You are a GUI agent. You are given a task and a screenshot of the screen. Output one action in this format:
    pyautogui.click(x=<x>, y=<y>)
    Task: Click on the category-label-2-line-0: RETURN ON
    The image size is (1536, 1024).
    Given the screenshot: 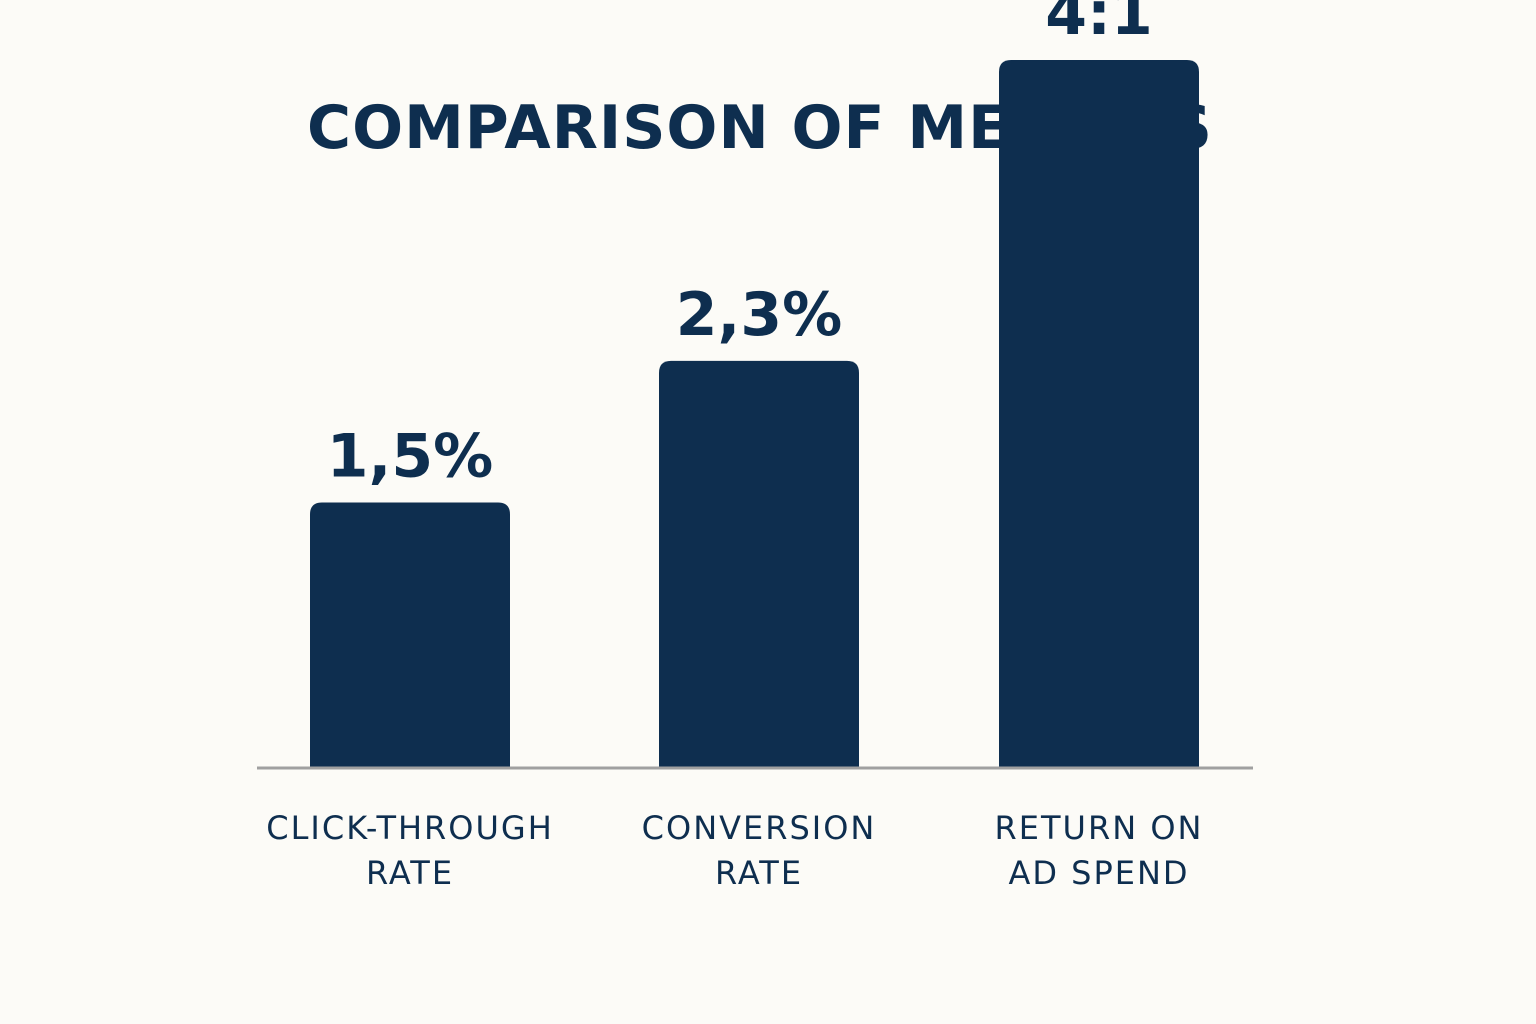 What is the action you would take?
    pyautogui.click(x=1099, y=828)
    